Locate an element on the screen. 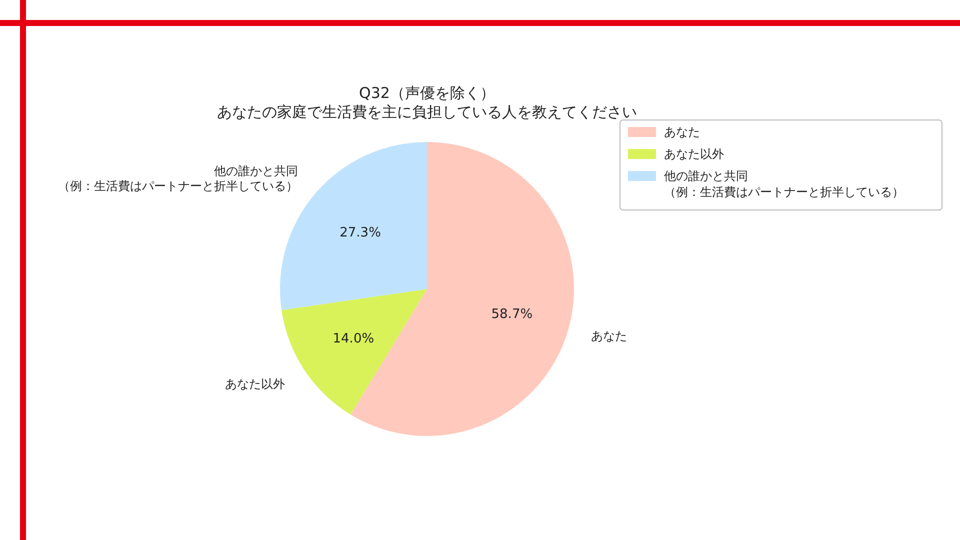 The width and height of the screenshot is (960, 540). slice-label: あなた is located at coordinates (609, 336).